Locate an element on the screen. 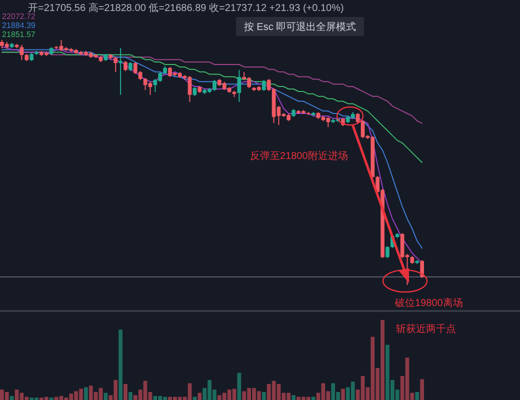  annotation: 斩获近两千点 is located at coordinates (426, 329).